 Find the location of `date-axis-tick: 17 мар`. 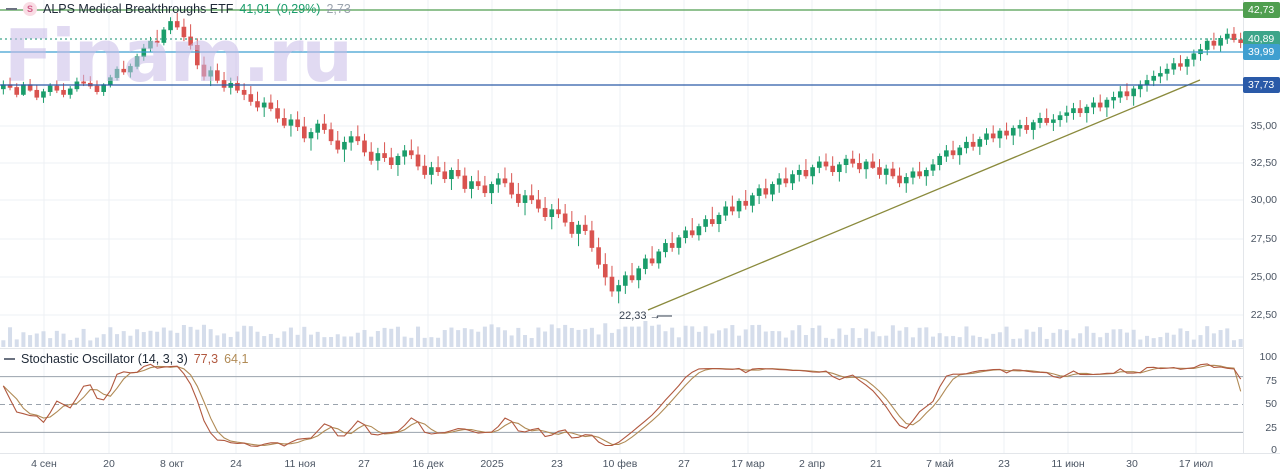

date-axis-tick: 17 мар is located at coordinates (748, 464).